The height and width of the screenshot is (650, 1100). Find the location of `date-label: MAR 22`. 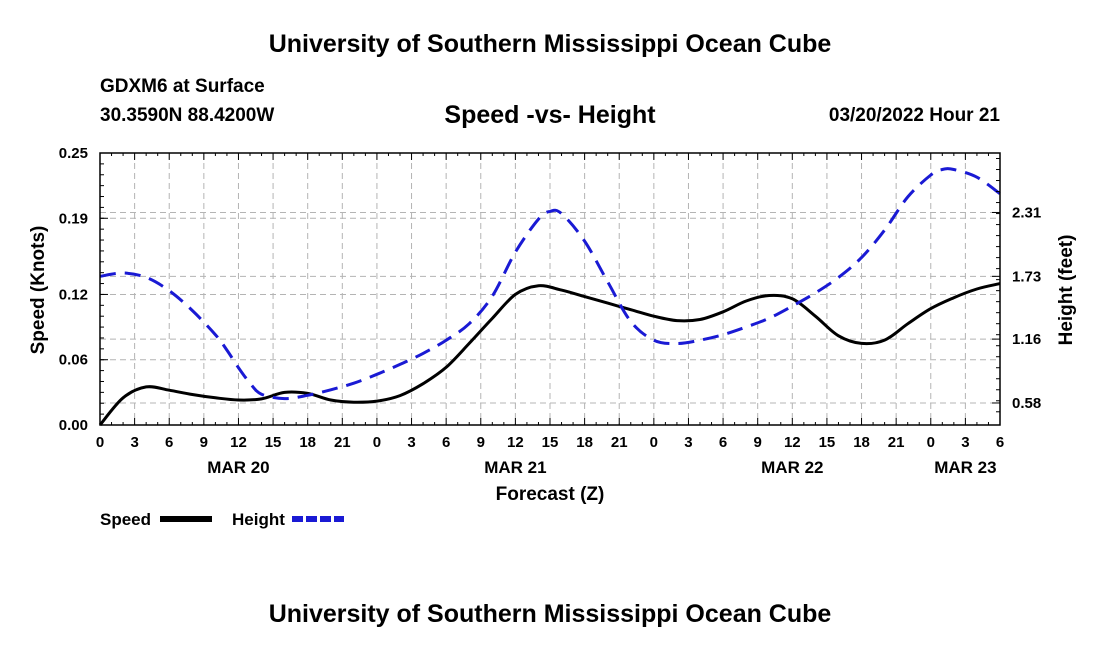

date-label: MAR 22 is located at coordinates (792, 467).